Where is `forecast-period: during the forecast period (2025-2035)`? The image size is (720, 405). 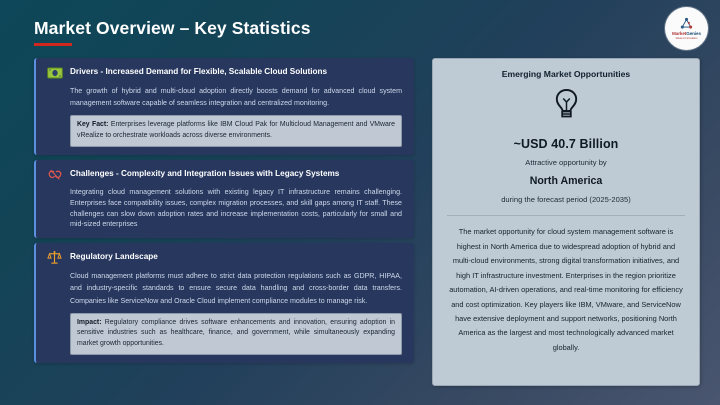
forecast-period: during the forecast period (2025-2035) is located at coordinates (566, 200).